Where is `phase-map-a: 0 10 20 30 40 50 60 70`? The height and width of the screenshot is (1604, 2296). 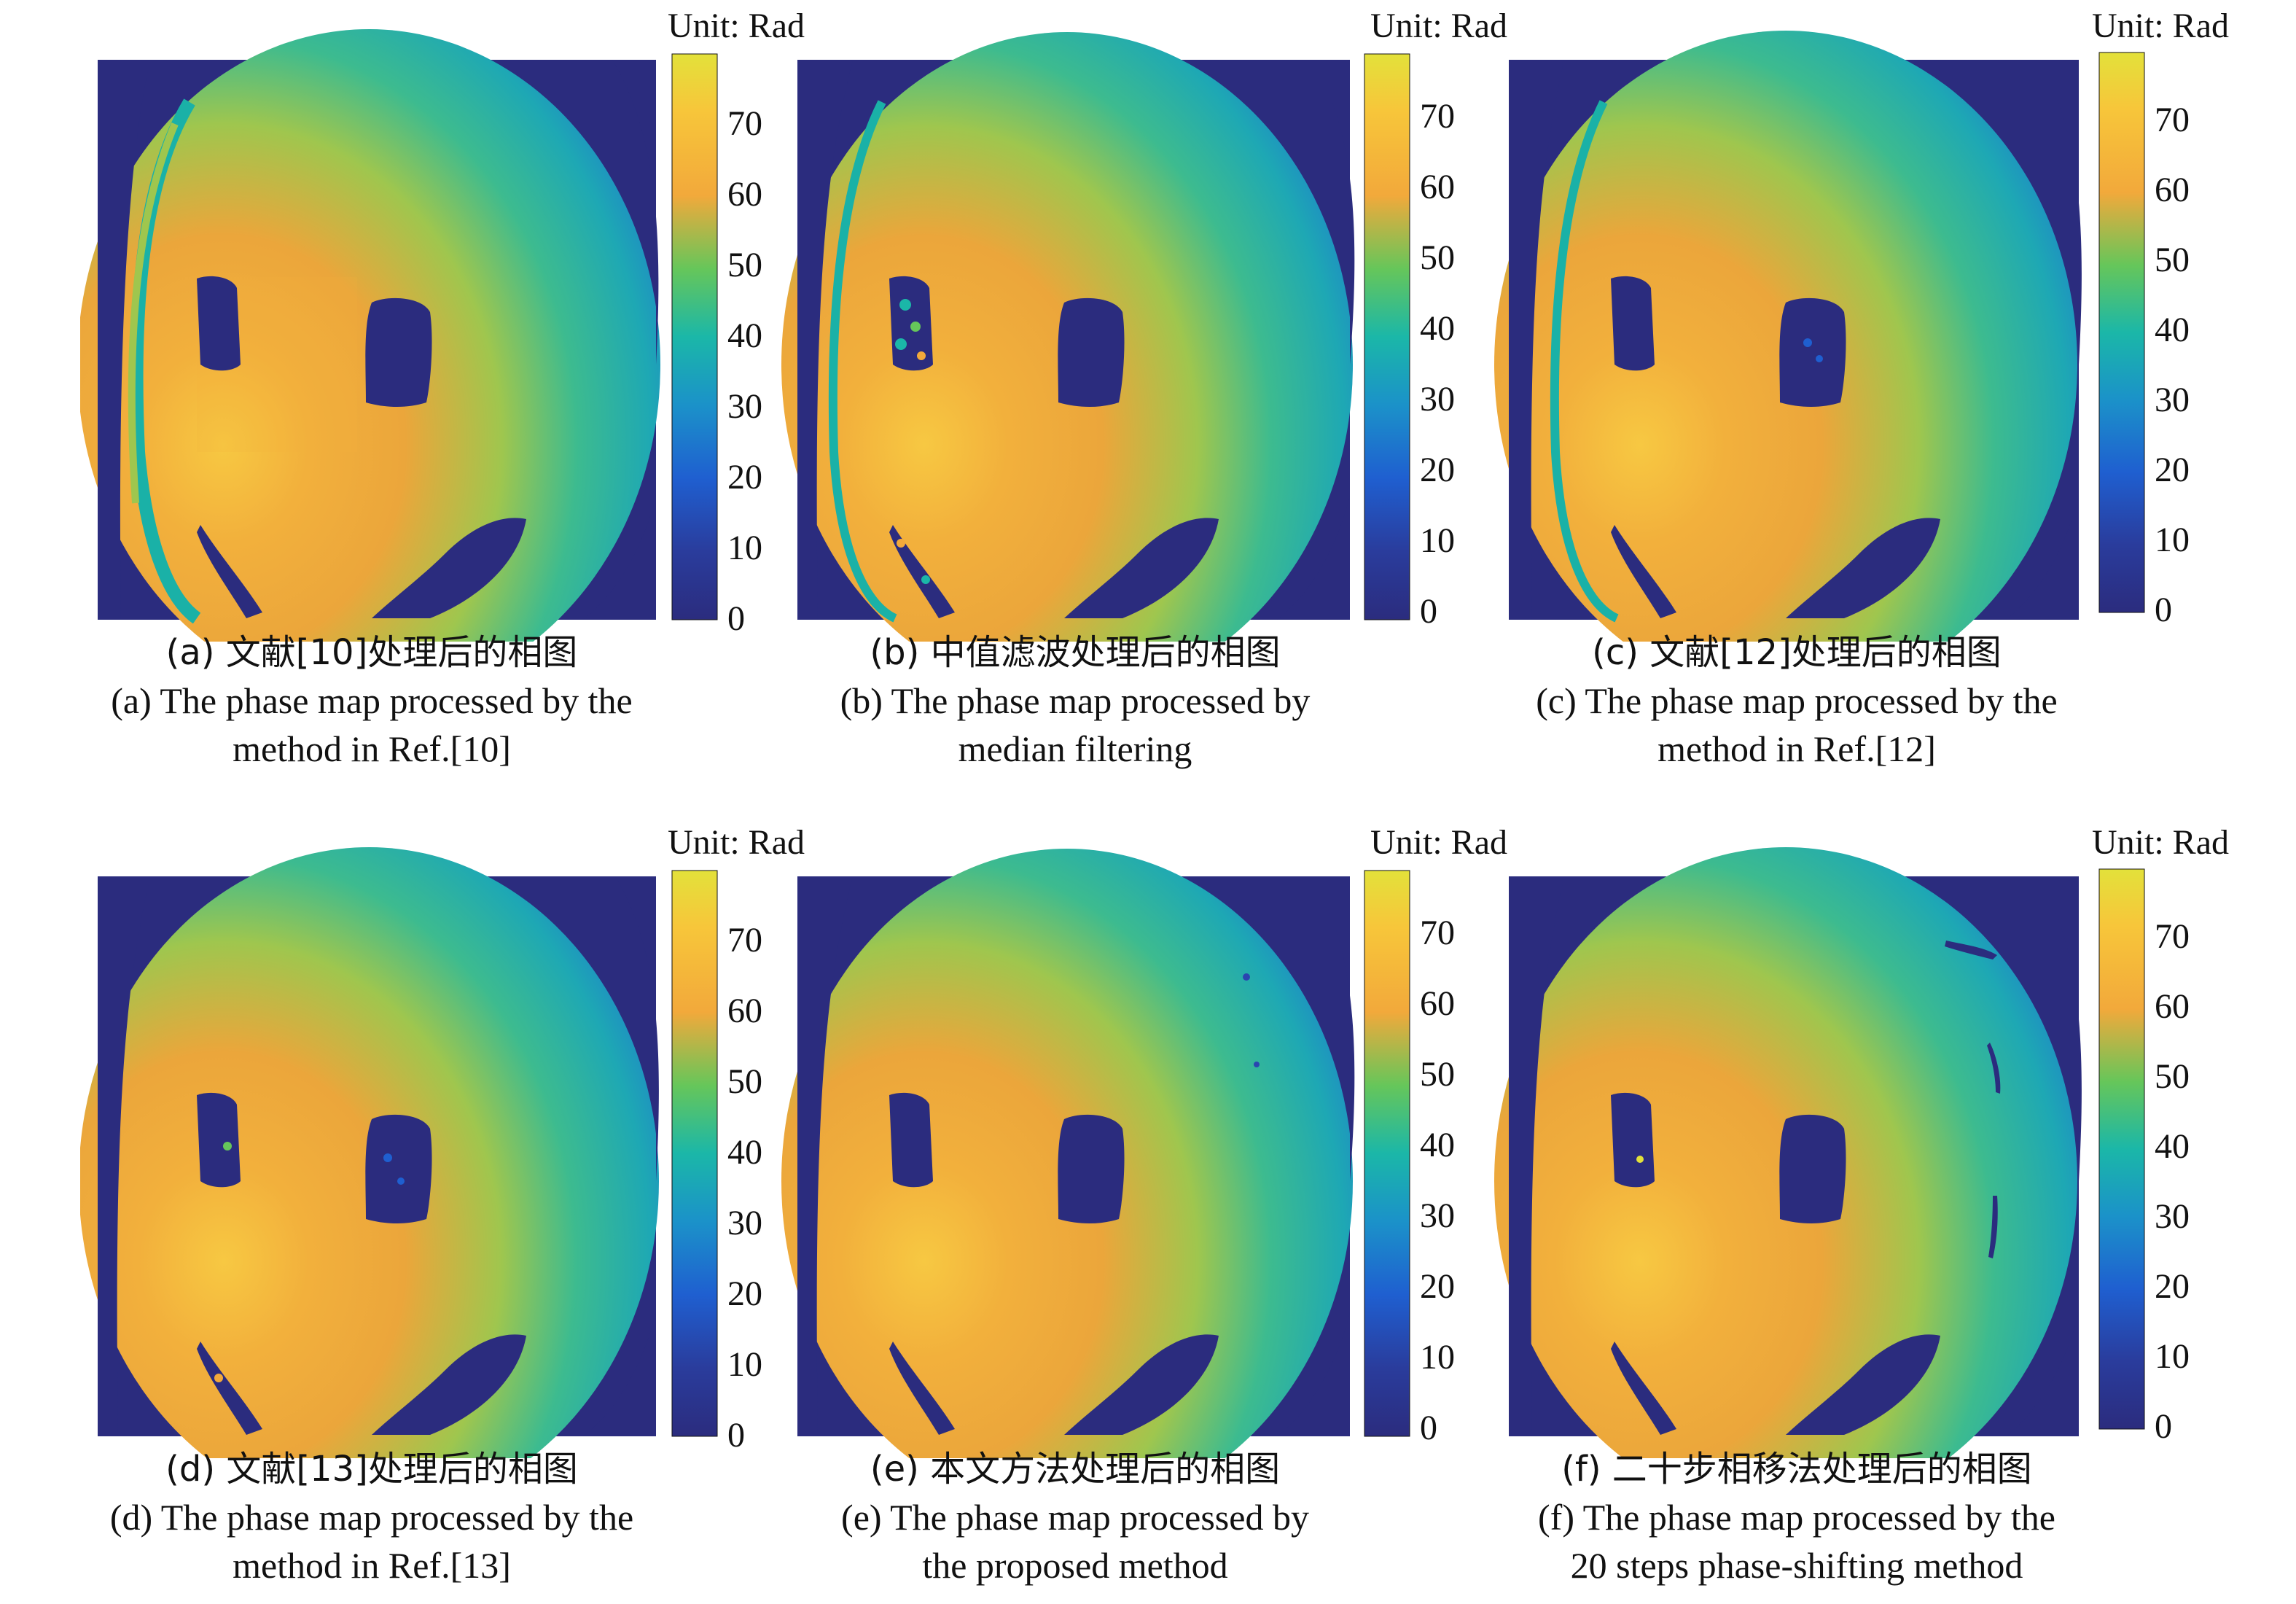 phase-map-a: 0 10 20 30 40 50 60 70 is located at coordinates (421, 335).